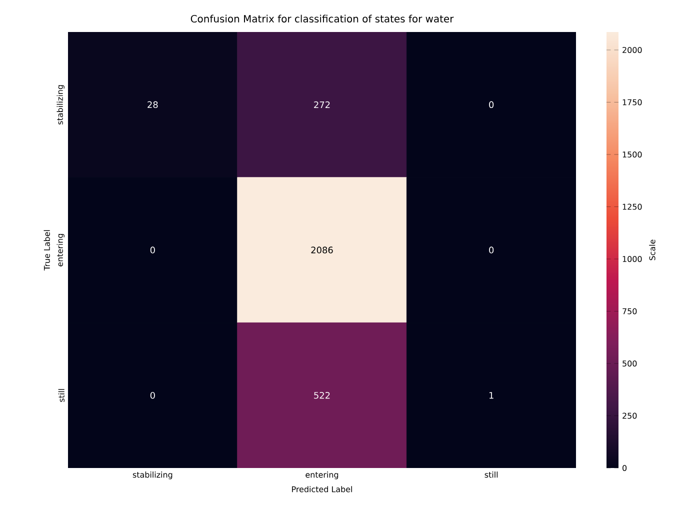 Image resolution: width=690 pixels, height=506 pixels. I want to click on data-label: 522, so click(322, 395).